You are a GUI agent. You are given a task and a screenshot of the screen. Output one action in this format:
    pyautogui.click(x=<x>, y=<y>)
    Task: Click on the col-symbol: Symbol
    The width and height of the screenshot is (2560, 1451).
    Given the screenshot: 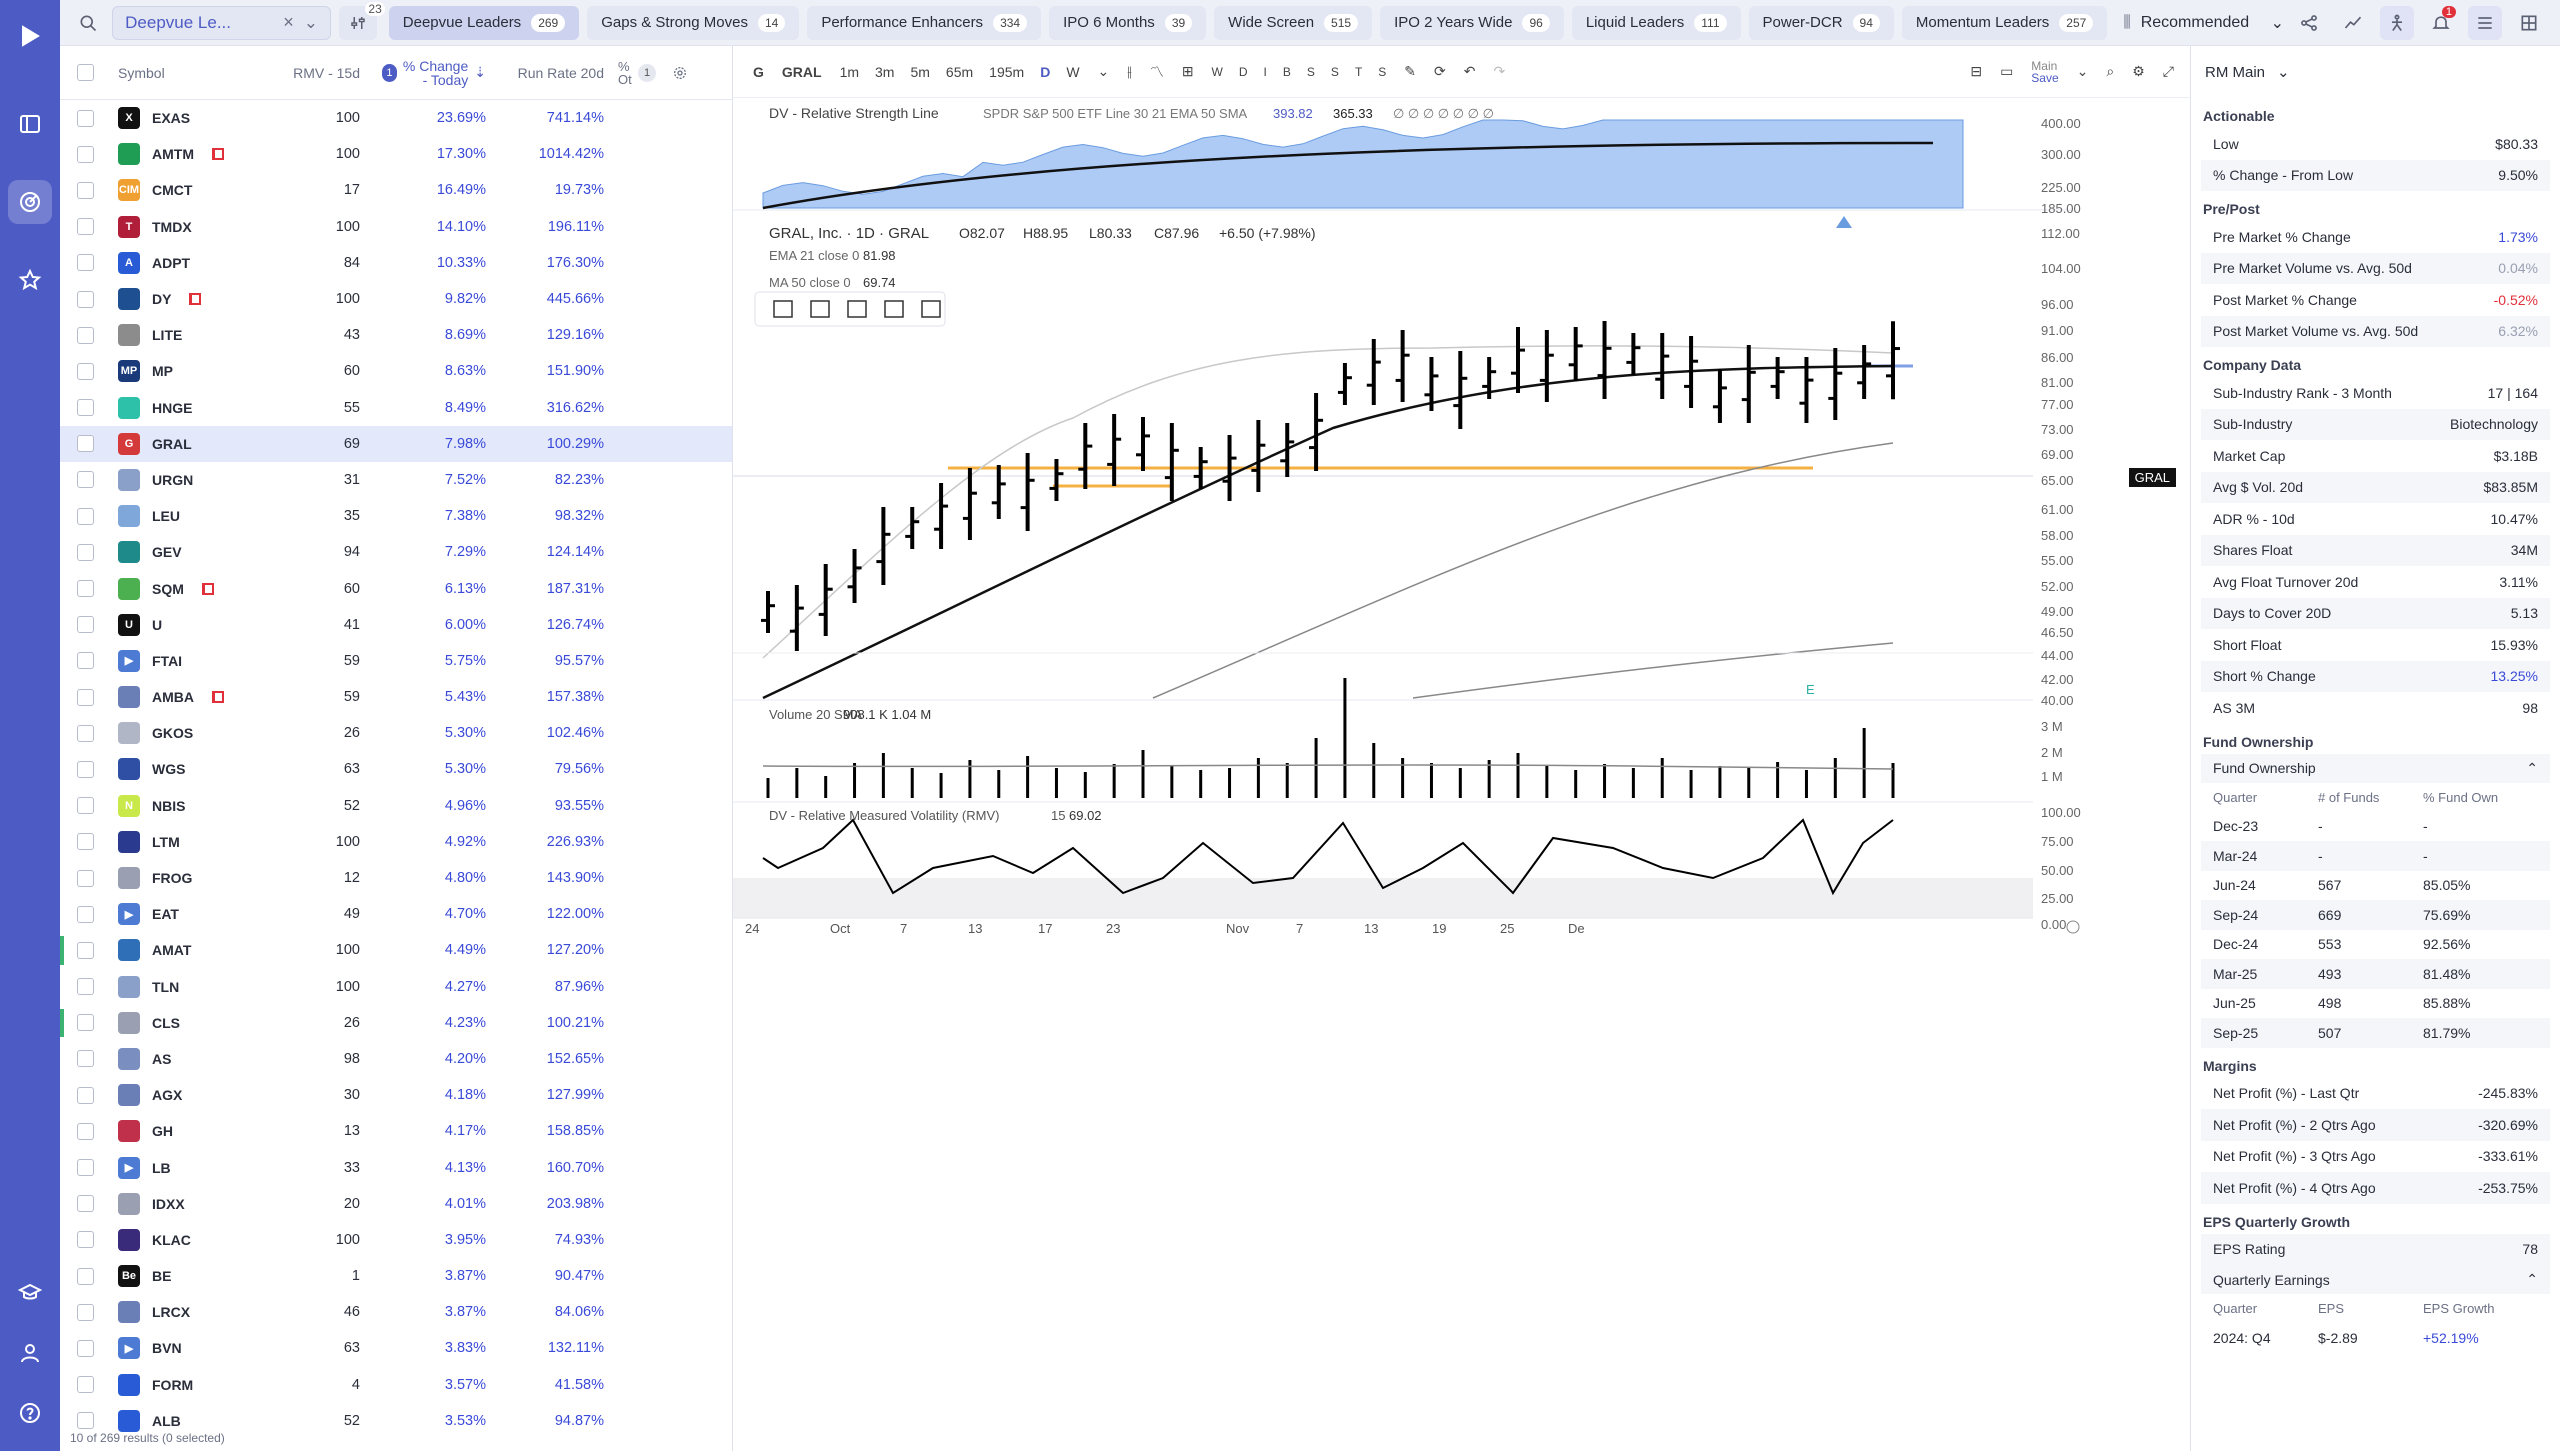 What is the action you would take?
    pyautogui.click(x=141, y=72)
    